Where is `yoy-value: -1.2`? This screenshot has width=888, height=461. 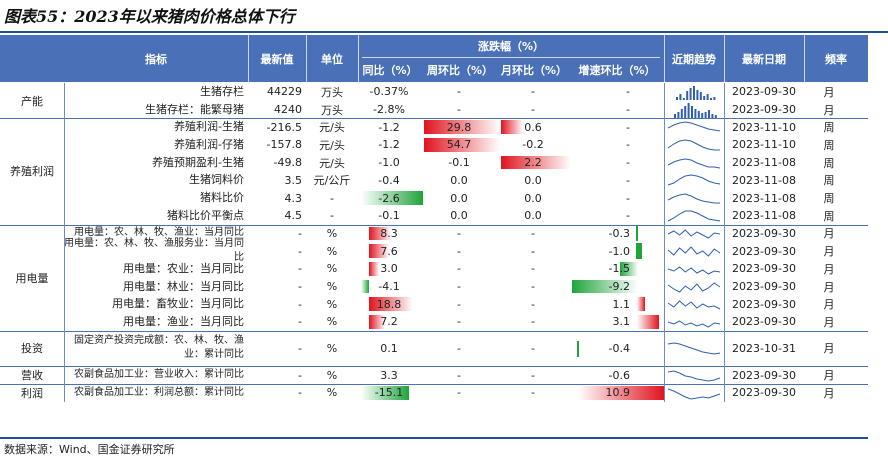
yoy-value: -1.2 is located at coordinates (389, 145).